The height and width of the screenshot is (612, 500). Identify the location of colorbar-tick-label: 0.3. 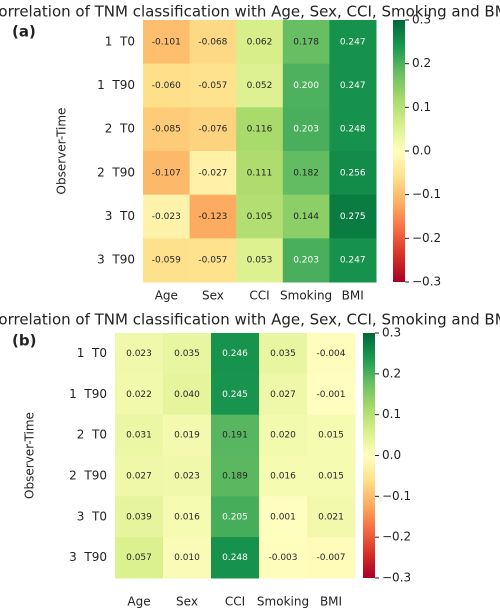
(391, 333).